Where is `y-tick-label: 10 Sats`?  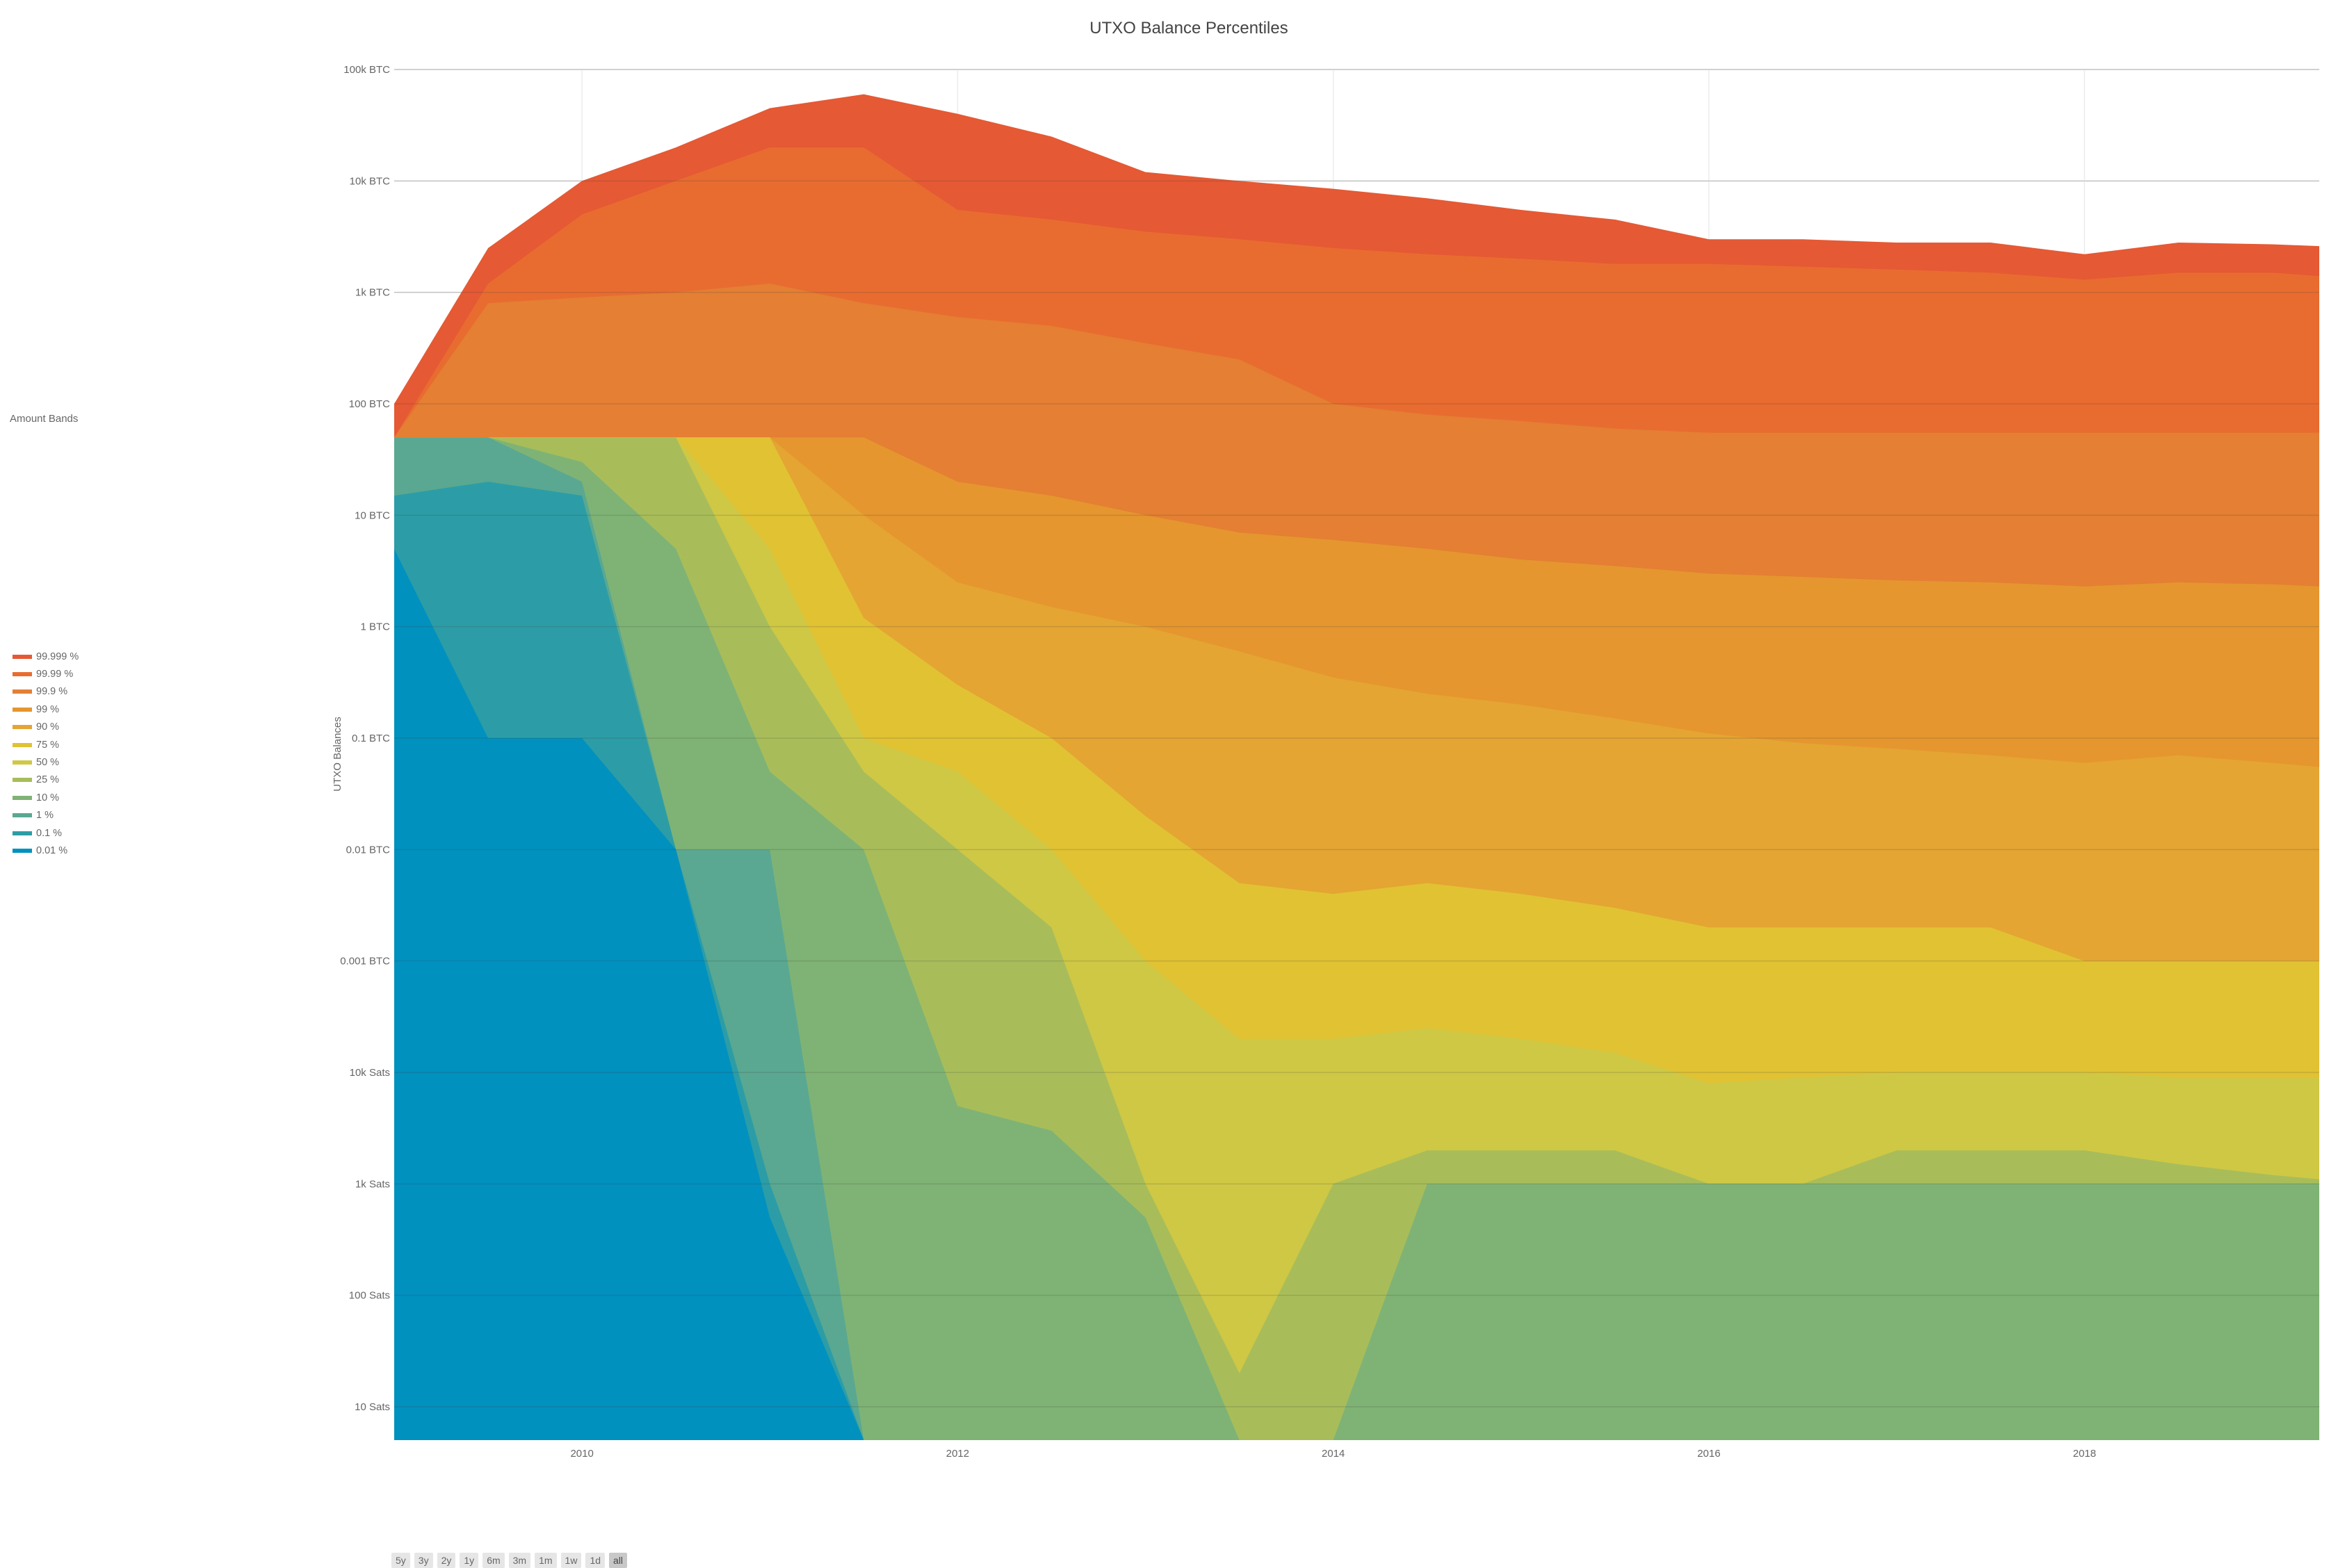 y-tick-label: 10 Sats is located at coordinates (372, 1407).